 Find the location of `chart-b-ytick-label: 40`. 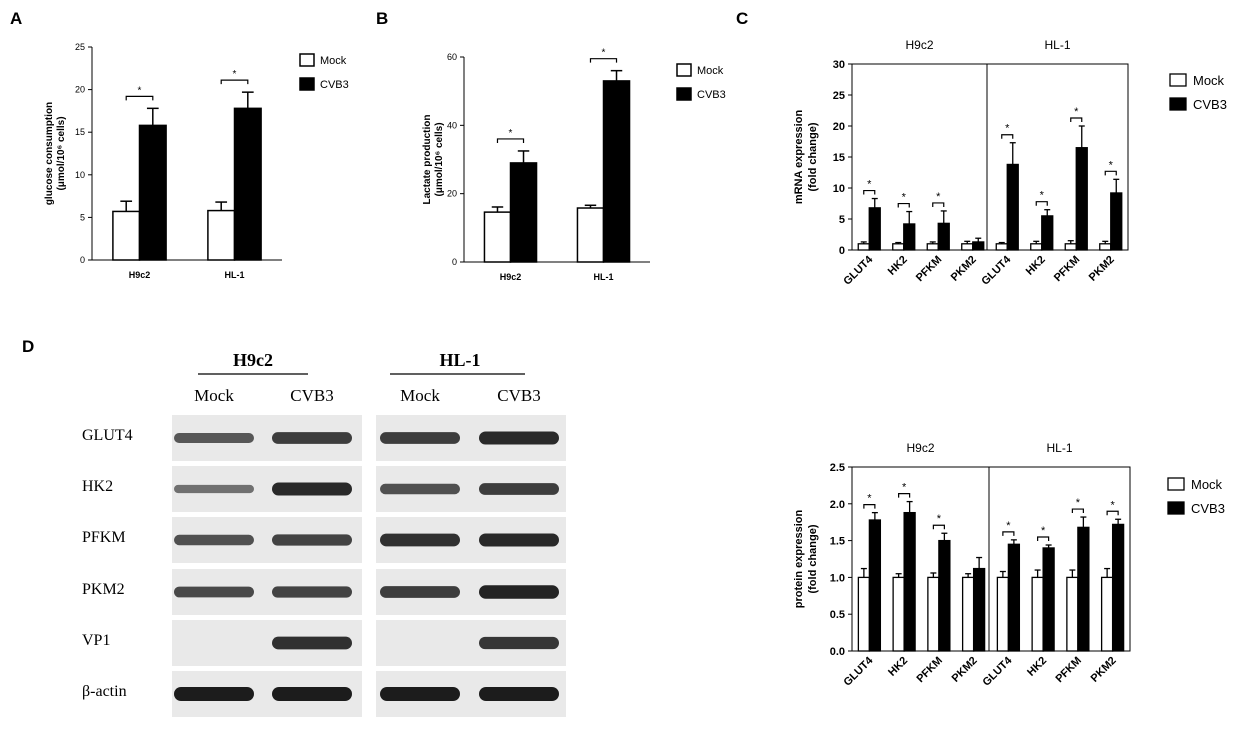

chart-b-ytick-label: 40 is located at coordinates (452, 125).